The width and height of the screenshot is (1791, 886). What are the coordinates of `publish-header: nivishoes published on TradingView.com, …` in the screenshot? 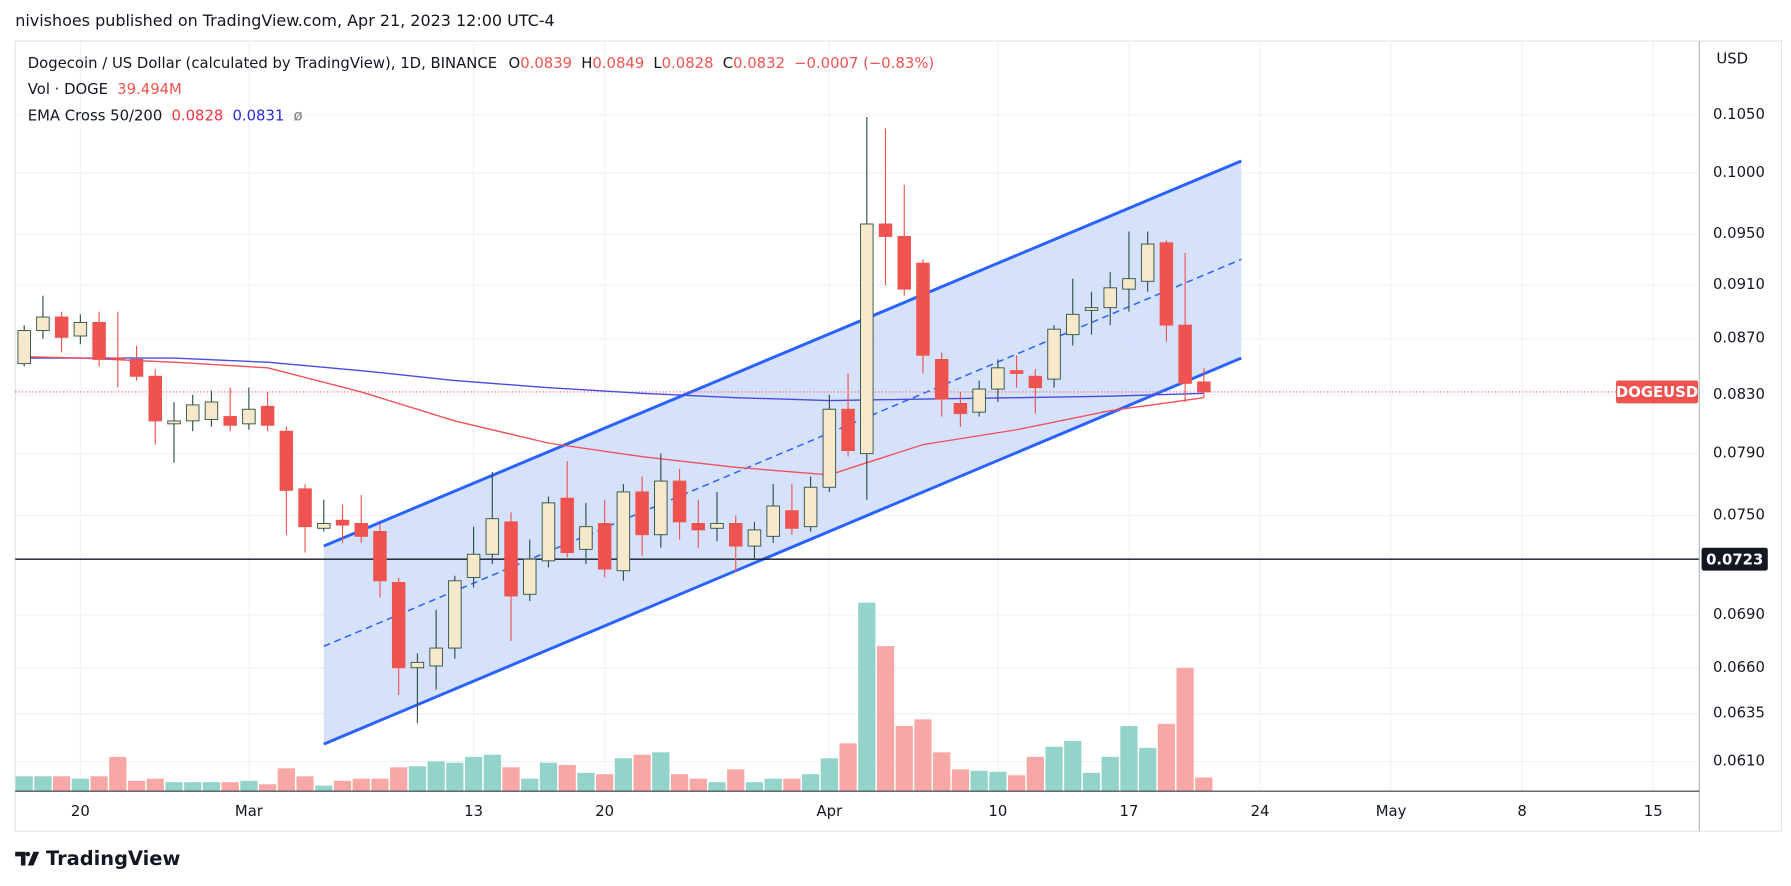 It's located at (285, 20).